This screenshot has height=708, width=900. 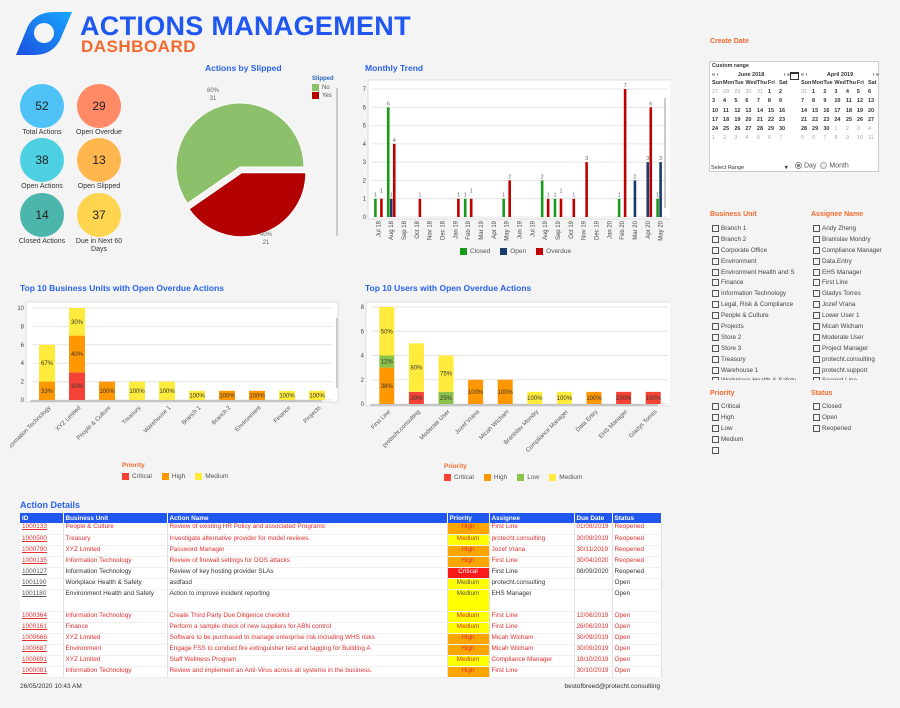 What do you see at coordinates (754, 326) in the screenshot?
I see `filter-checkbox: Projects` at bounding box center [754, 326].